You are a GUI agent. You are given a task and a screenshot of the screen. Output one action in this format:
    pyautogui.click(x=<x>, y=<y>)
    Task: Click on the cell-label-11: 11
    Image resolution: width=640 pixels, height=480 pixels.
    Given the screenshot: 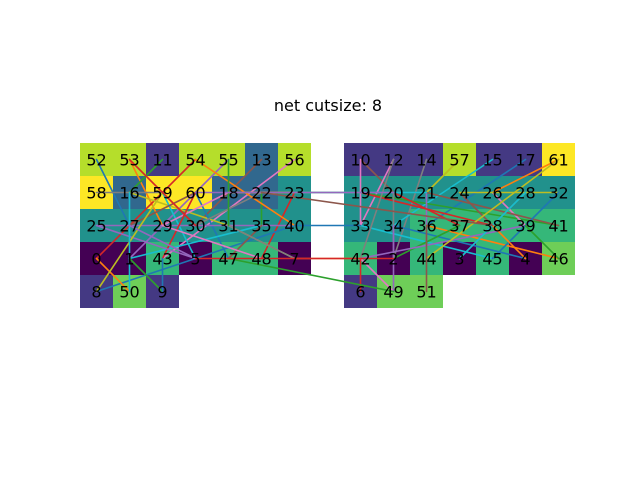 What is the action you would take?
    pyautogui.click(x=162, y=160)
    